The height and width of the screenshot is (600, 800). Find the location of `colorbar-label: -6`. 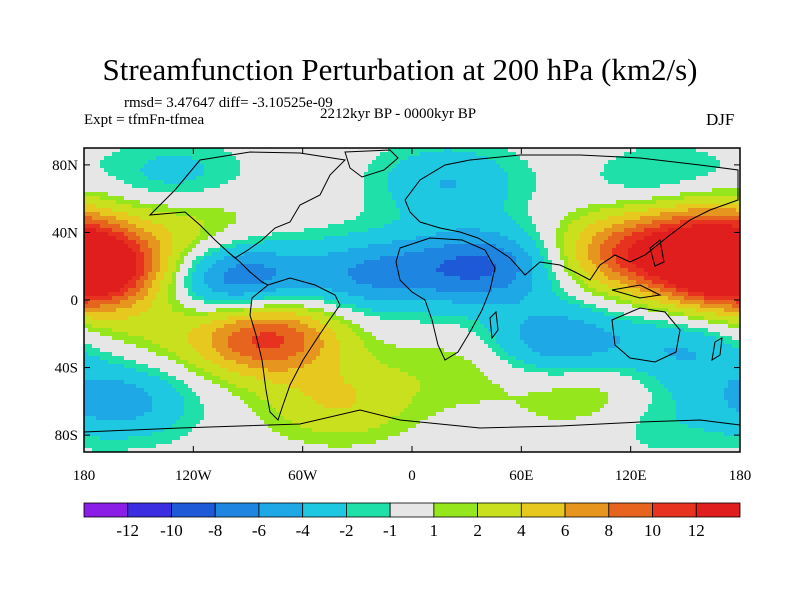

colorbar-label: -6 is located at coordinates (259, 530).